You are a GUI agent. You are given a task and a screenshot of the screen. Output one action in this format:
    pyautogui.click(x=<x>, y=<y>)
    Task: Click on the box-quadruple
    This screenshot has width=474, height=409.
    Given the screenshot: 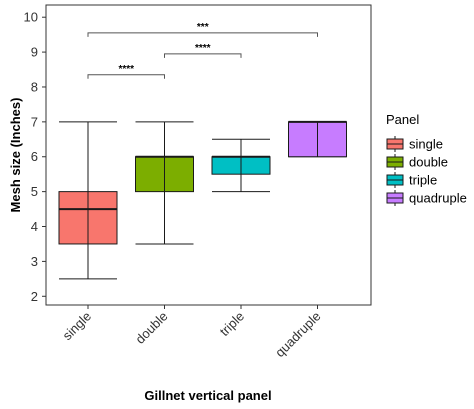 What is the action you would take?
    pyautogui.click(x=317, y=139)
    